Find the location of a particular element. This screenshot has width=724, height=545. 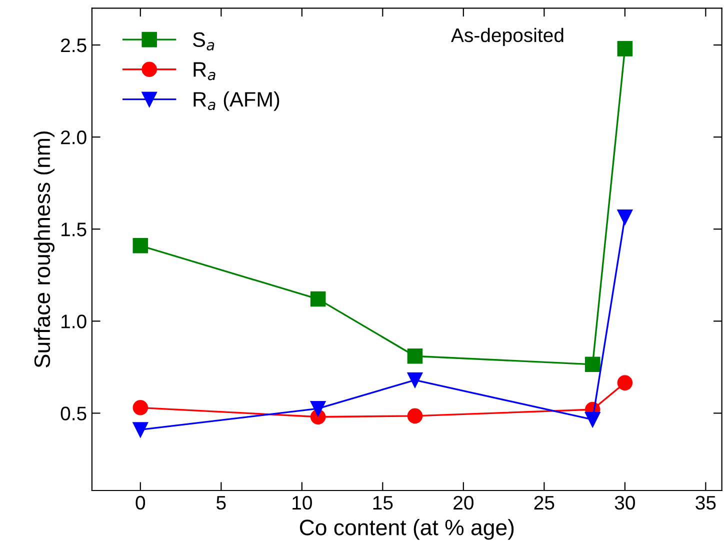

y-tick-label: 1.0 is located at coordinates (74, 321).